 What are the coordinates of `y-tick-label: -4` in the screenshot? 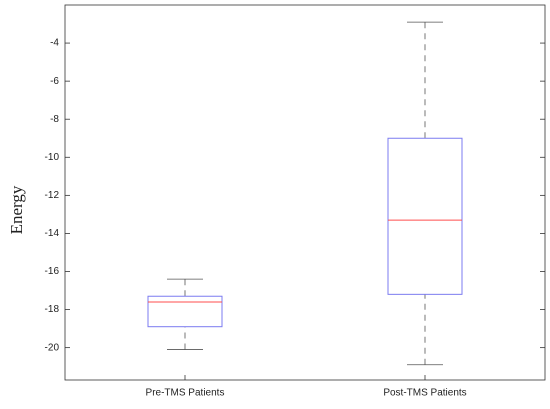 It's located at (54, 43).